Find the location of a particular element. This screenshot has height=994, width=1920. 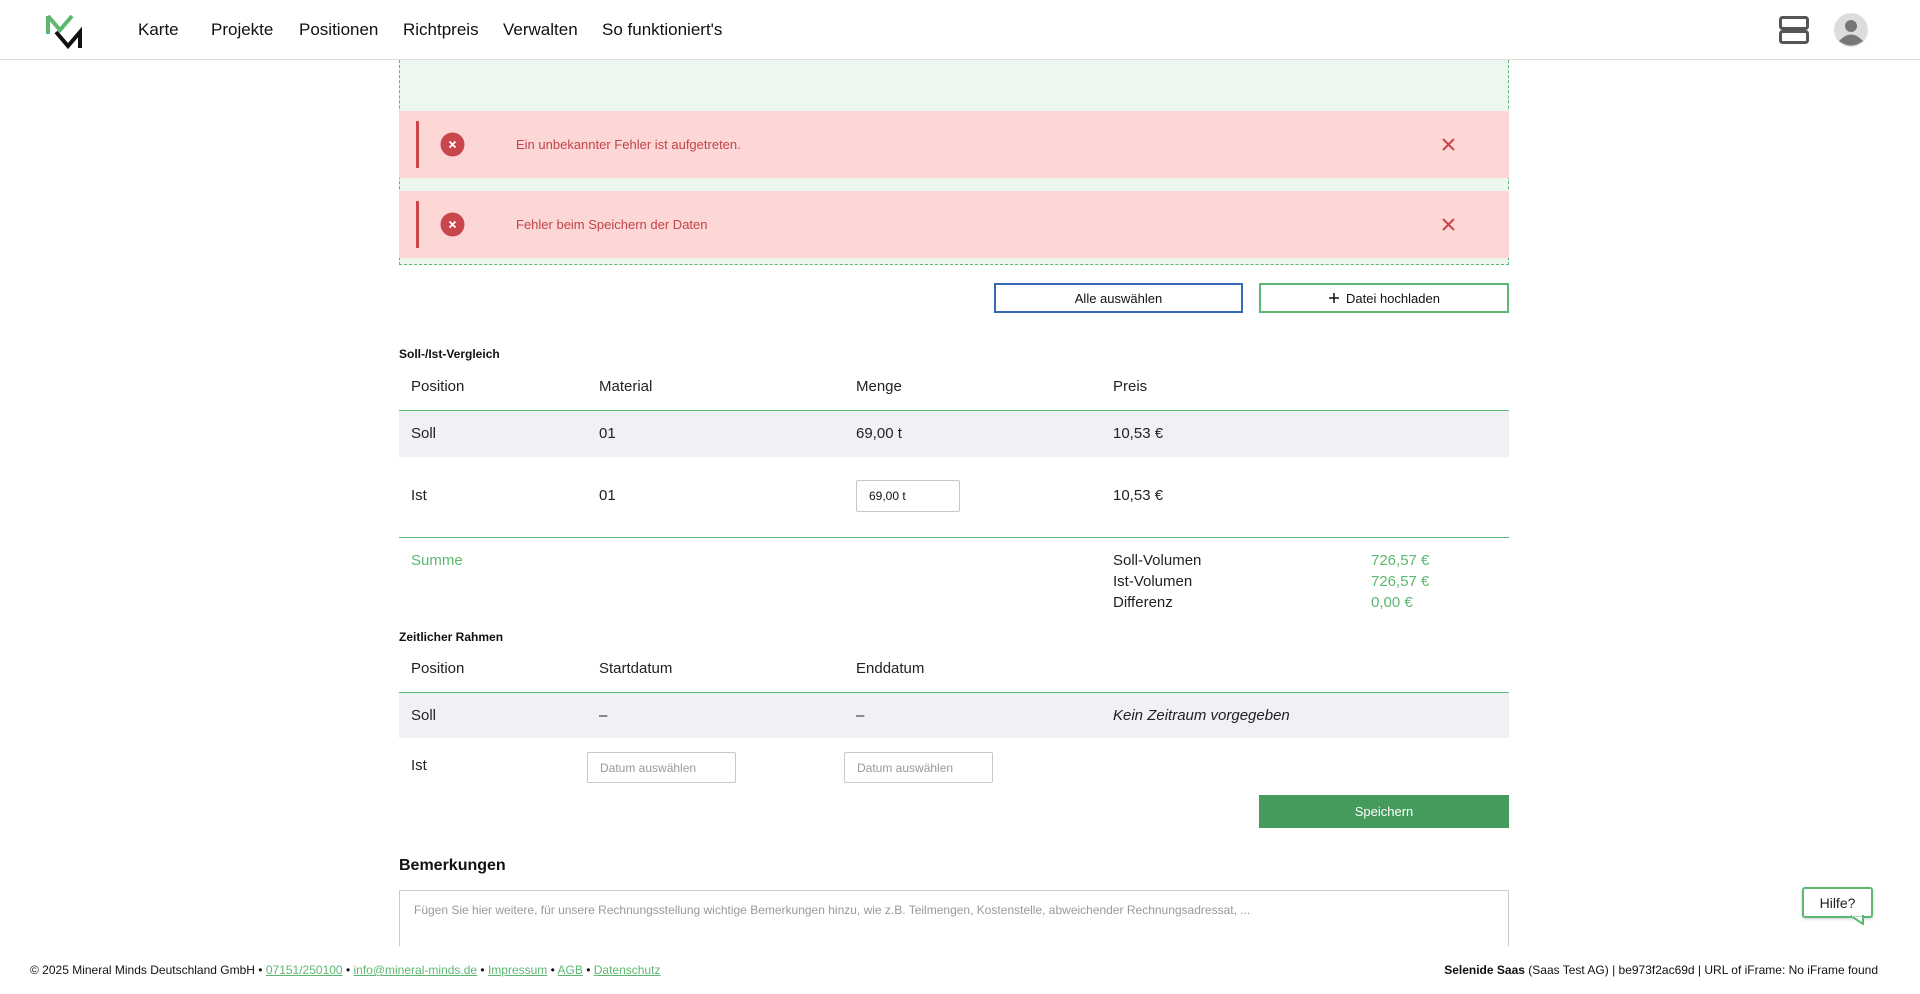

help-tail is located at coordinates (1857, 920).